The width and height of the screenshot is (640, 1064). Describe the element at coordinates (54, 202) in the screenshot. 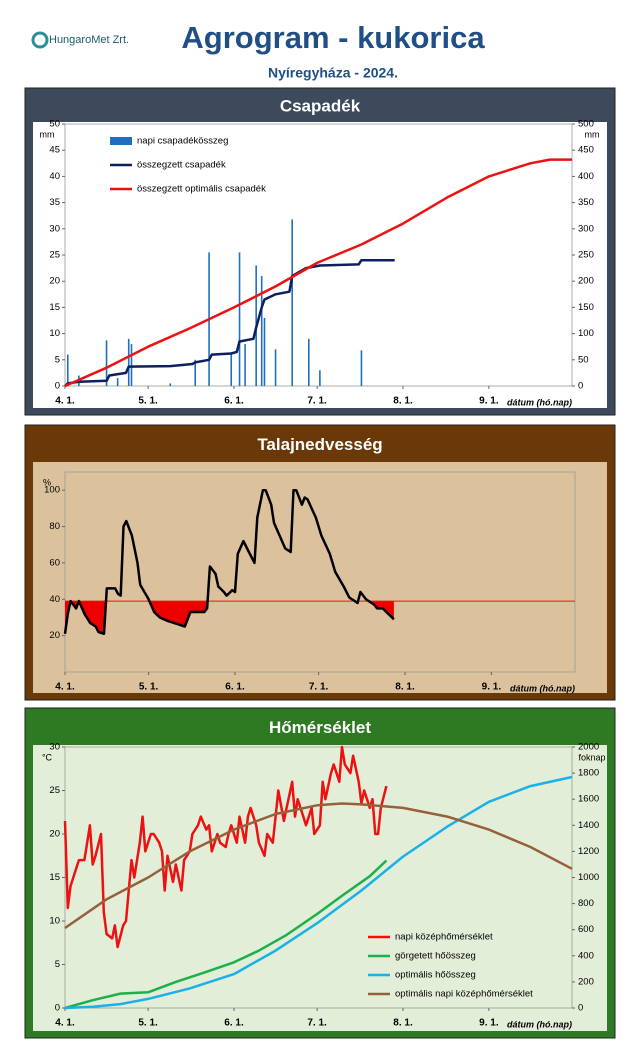

I see `y-tick-label: 35` at that location.